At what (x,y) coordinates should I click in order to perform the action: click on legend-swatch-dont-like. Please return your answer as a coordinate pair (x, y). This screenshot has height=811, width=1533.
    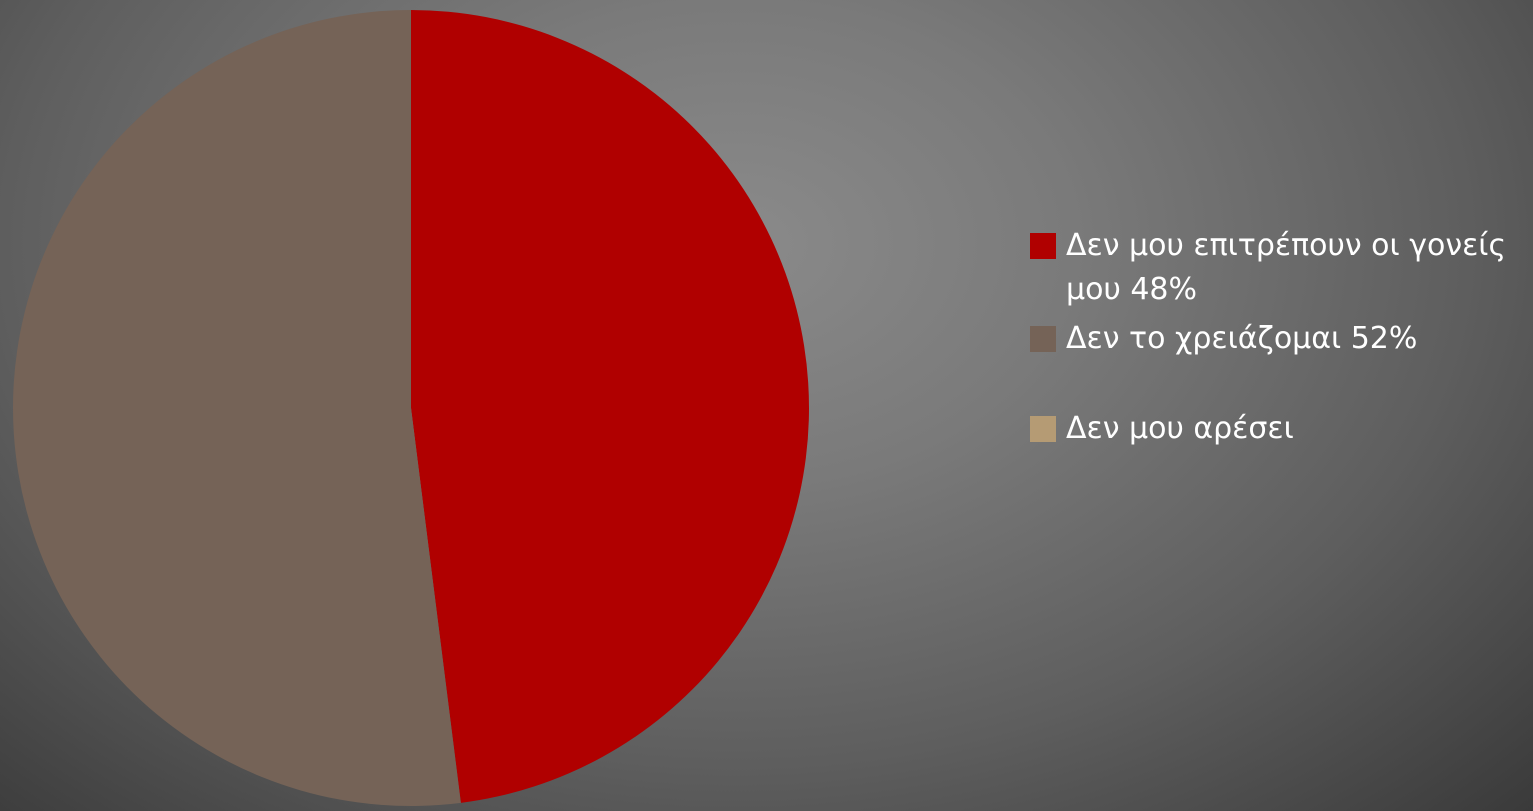
    Looking at the image, I should click on (1043, 429).